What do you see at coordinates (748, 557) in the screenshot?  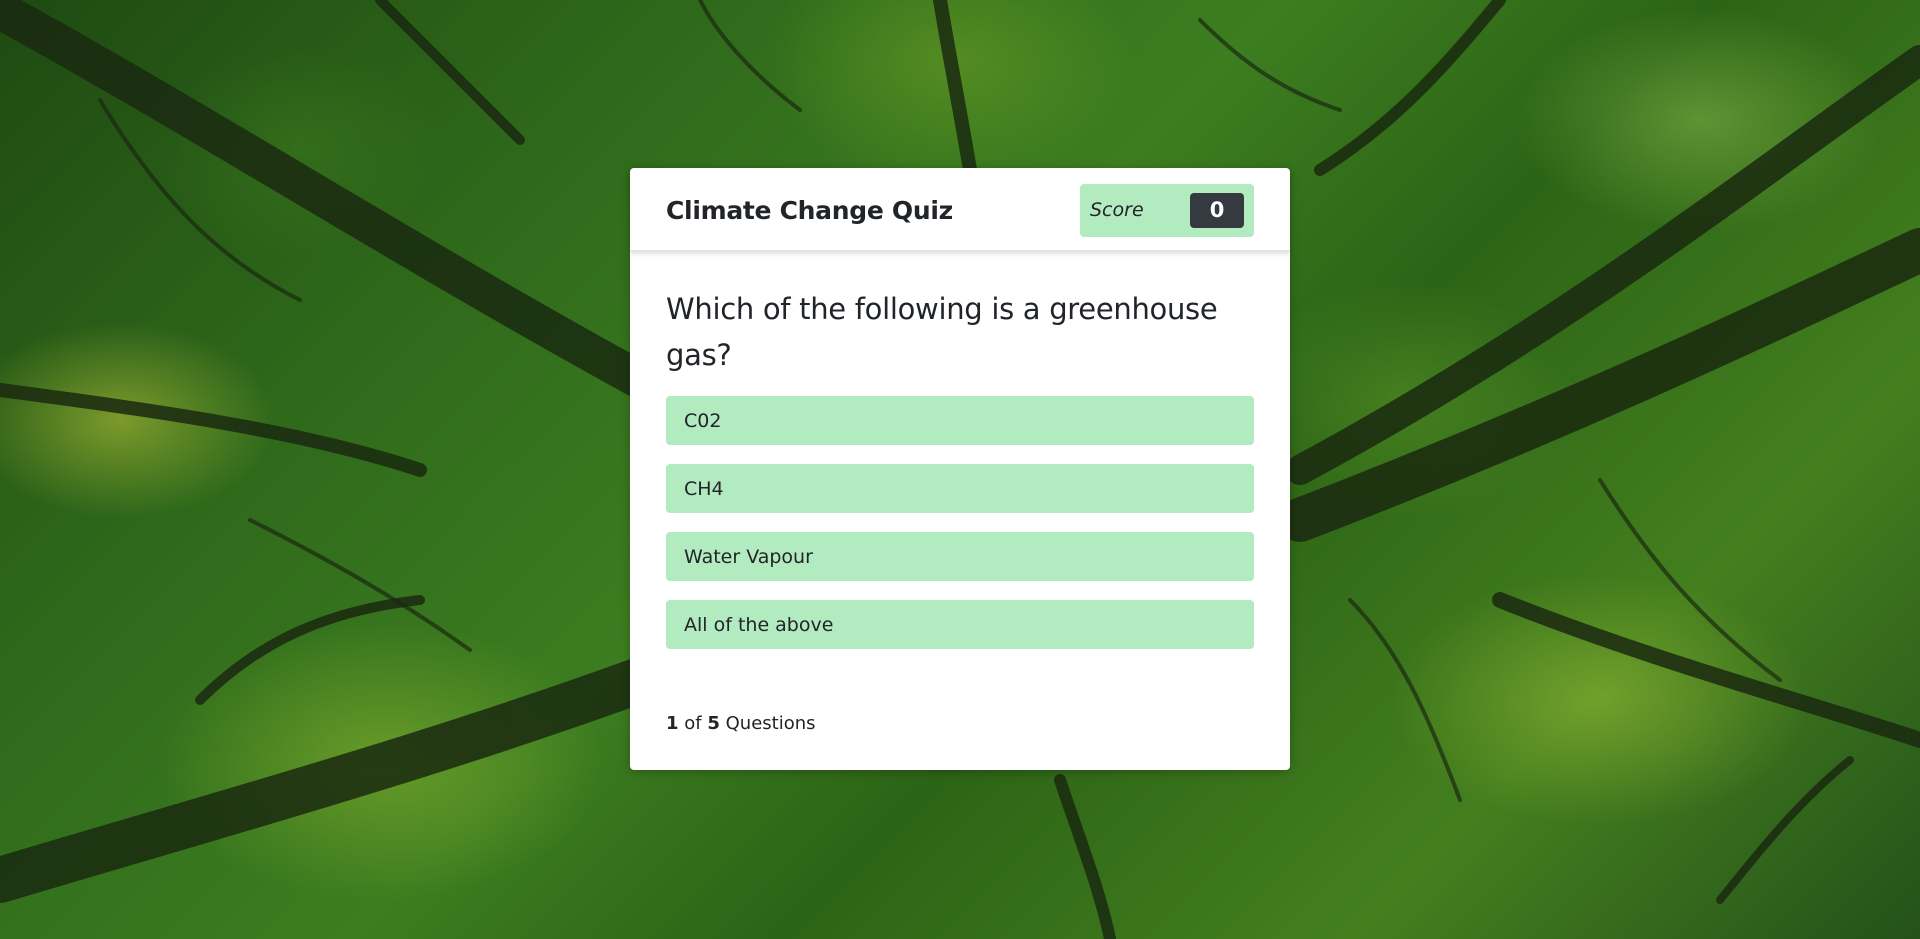 I see `answer-option-label: Water Vapour` at bounding box center [748, 557].